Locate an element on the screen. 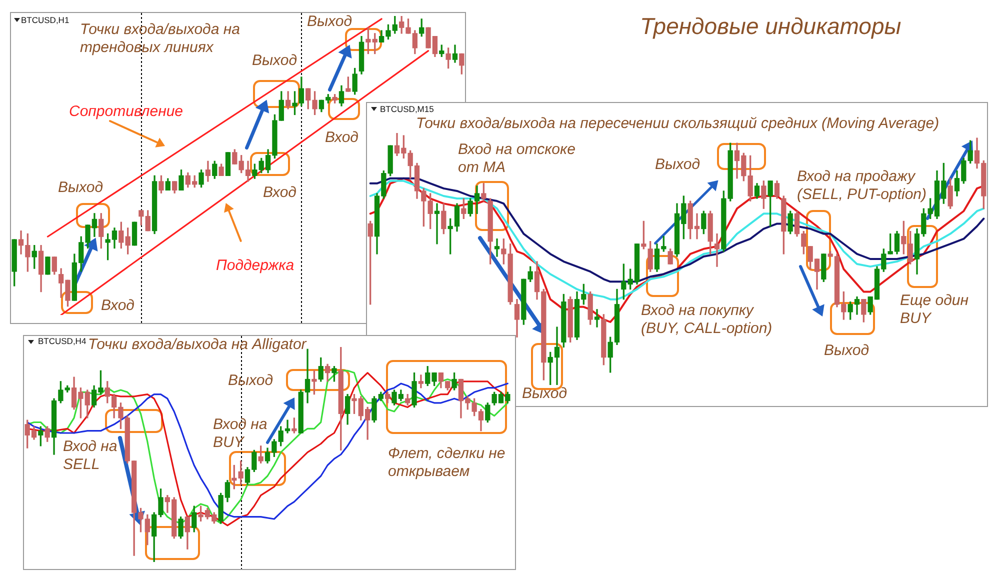 This screenshot has width=1000, height=576. annotation: Вход на покупку (BUY, CALL-option) is located at coordinates (707, 320).